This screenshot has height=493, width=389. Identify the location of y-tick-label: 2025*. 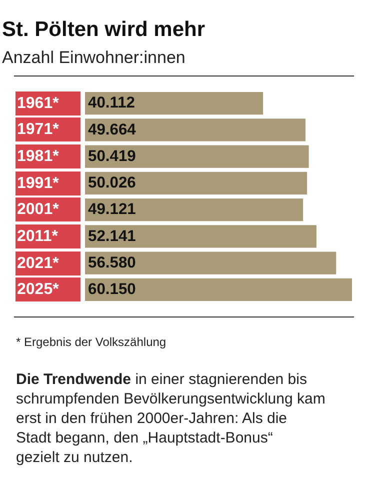
(38, 289).